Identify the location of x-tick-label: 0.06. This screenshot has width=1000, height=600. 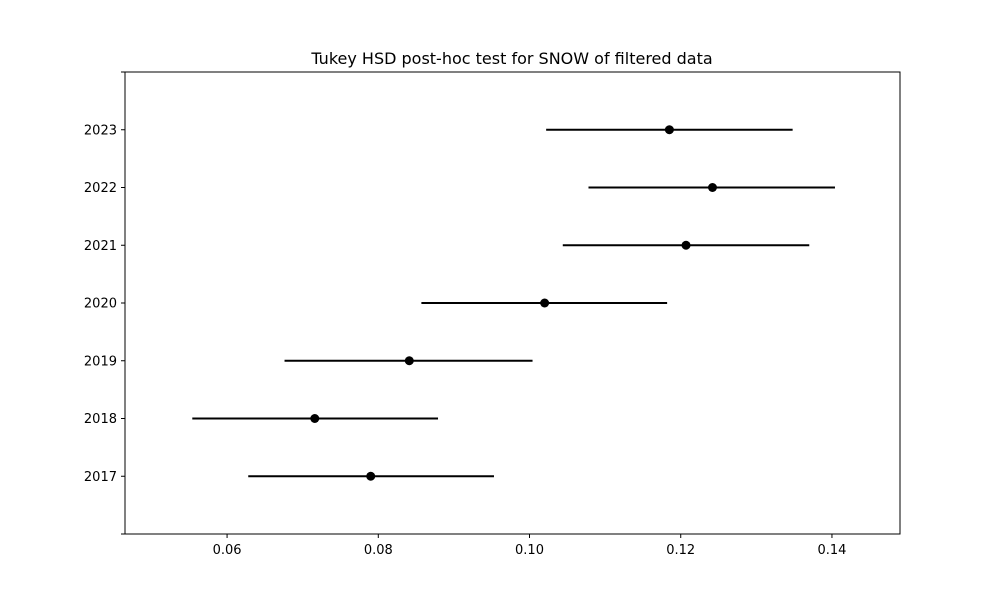
(227, 550).